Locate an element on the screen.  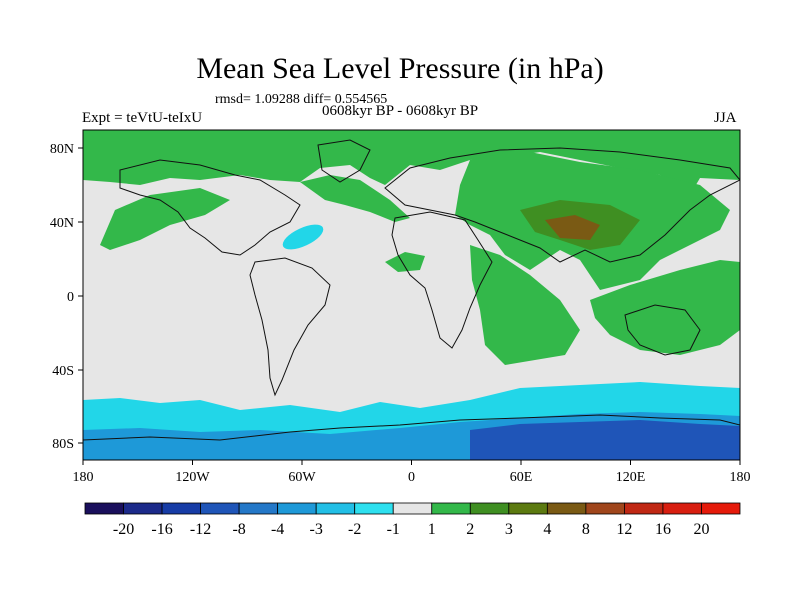
colorbar-label-12: 8 is located at coordinates (586, 529).